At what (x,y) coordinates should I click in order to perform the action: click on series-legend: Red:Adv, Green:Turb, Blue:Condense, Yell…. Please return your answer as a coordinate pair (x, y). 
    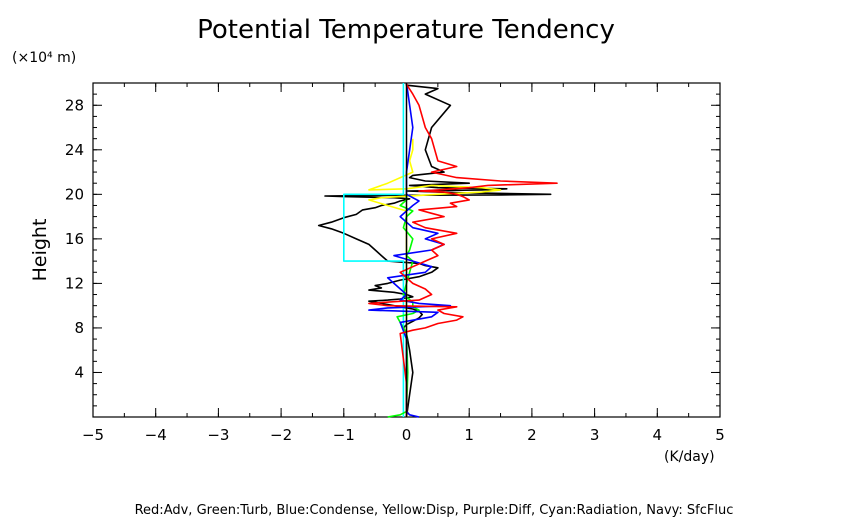
    Looking at the image, I should click on (434, 510).